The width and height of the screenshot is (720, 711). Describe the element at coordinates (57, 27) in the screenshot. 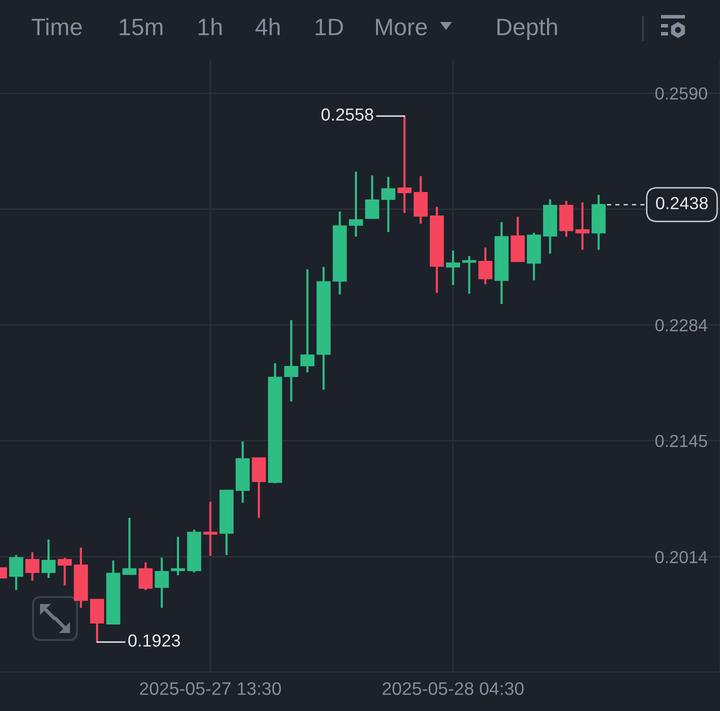

I see `text: Time` at that location.